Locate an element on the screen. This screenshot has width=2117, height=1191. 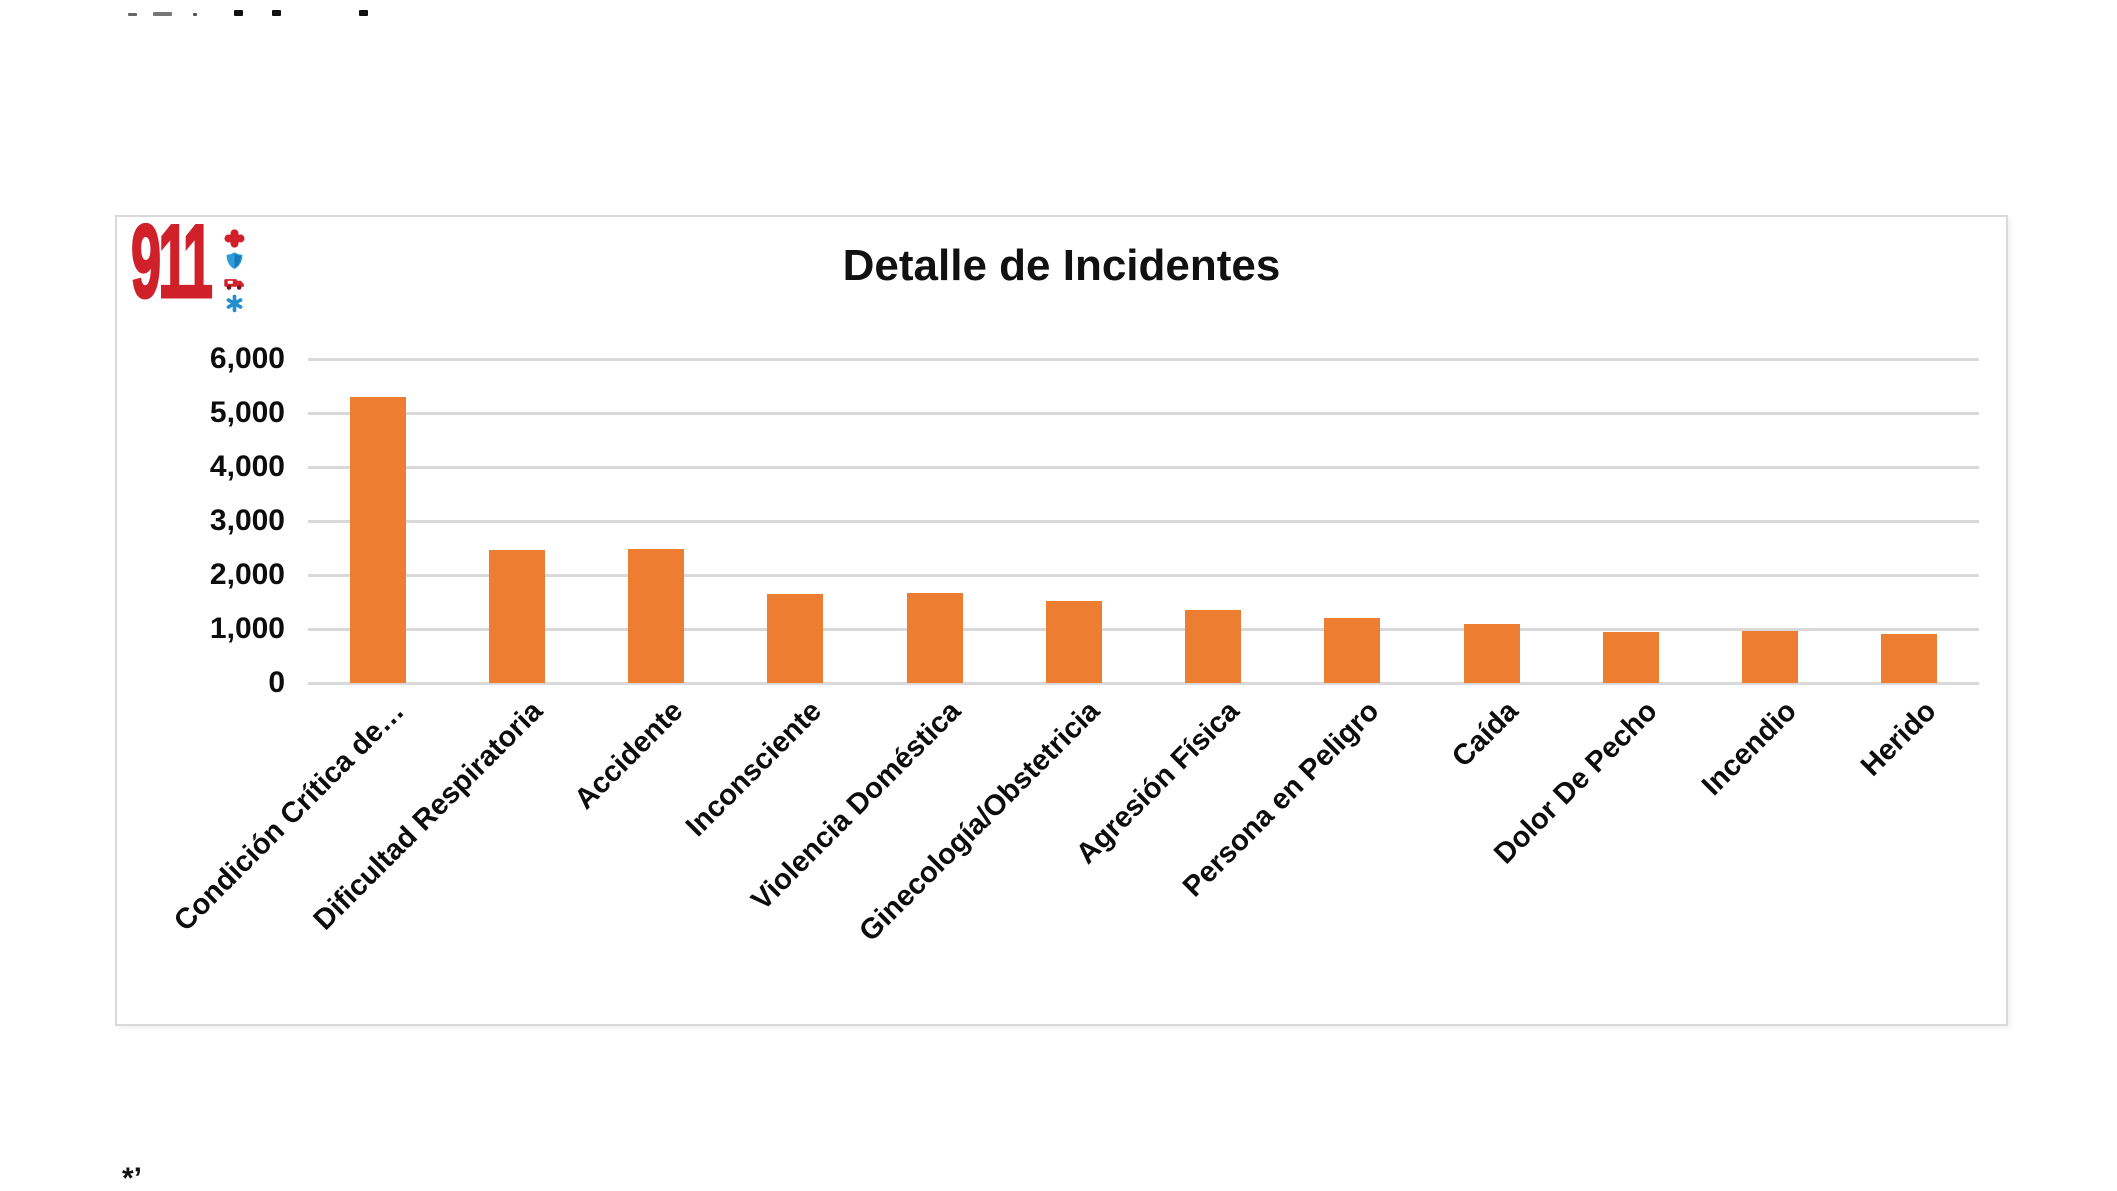
logo-911-text: 911 is located at coordinates (171, 262).